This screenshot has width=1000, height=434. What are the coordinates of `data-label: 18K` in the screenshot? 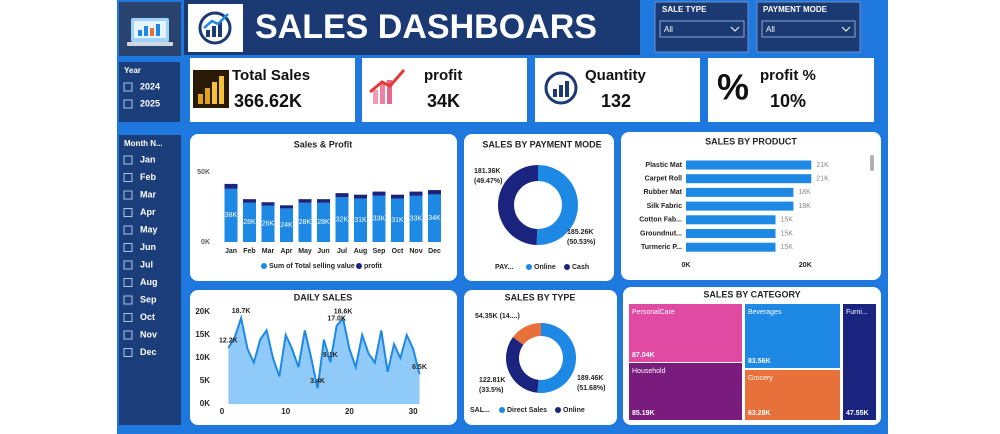 It's located at (804, 192).